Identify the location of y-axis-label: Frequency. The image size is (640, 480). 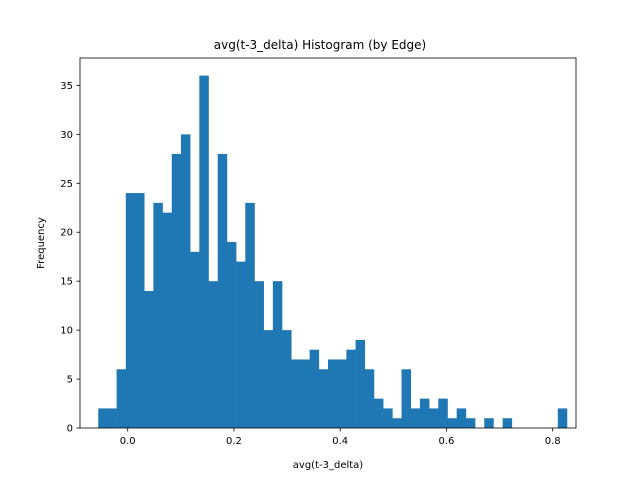
(41, 243).